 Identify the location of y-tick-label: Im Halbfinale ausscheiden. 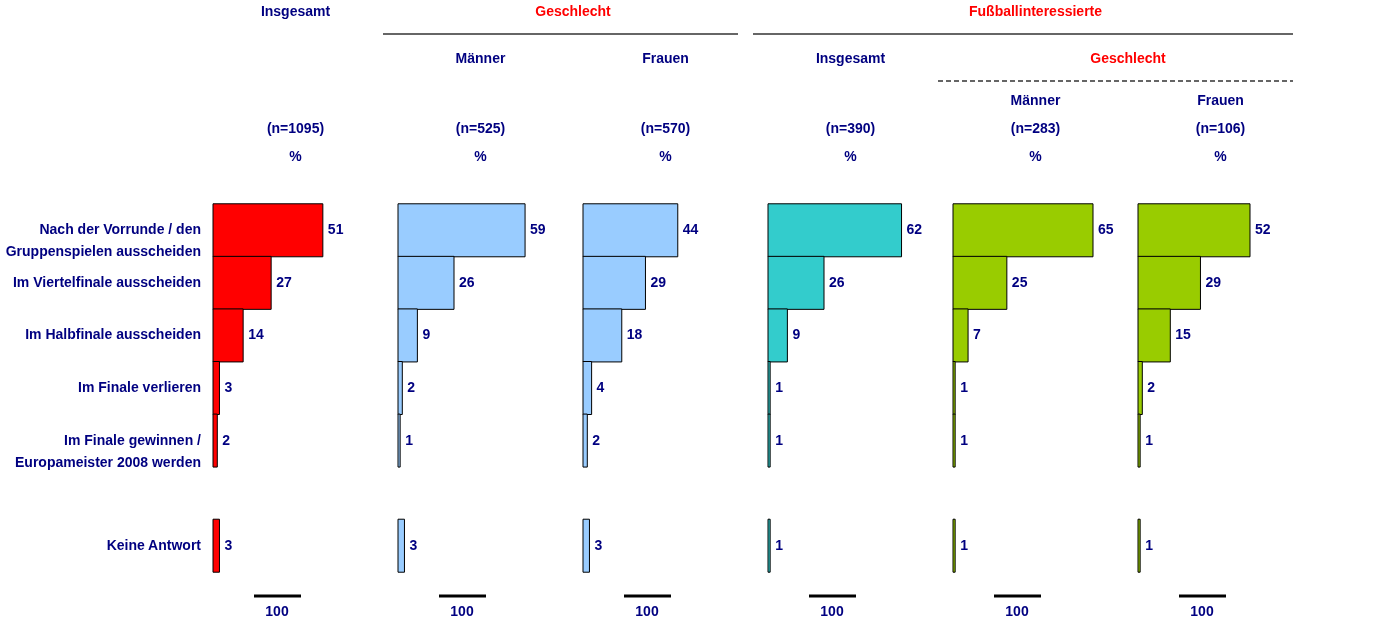
(113, 334).